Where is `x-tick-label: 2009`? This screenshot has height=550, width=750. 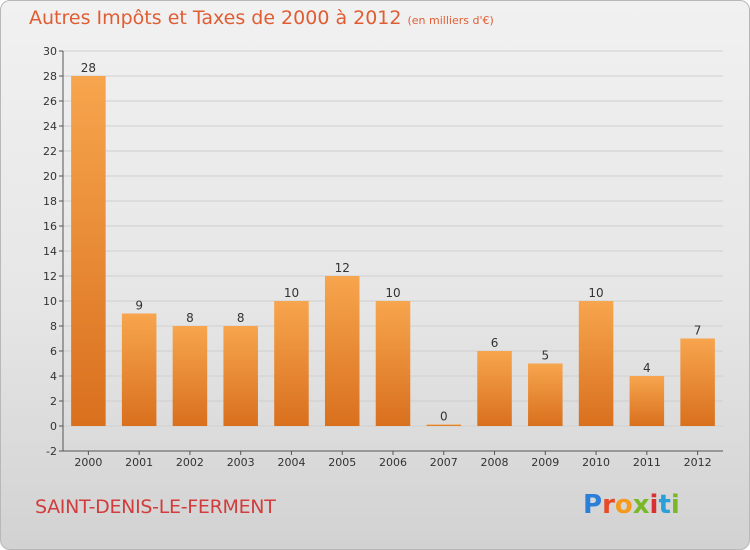
x-tick-label: 2009 is located at coordinates (545, 462).